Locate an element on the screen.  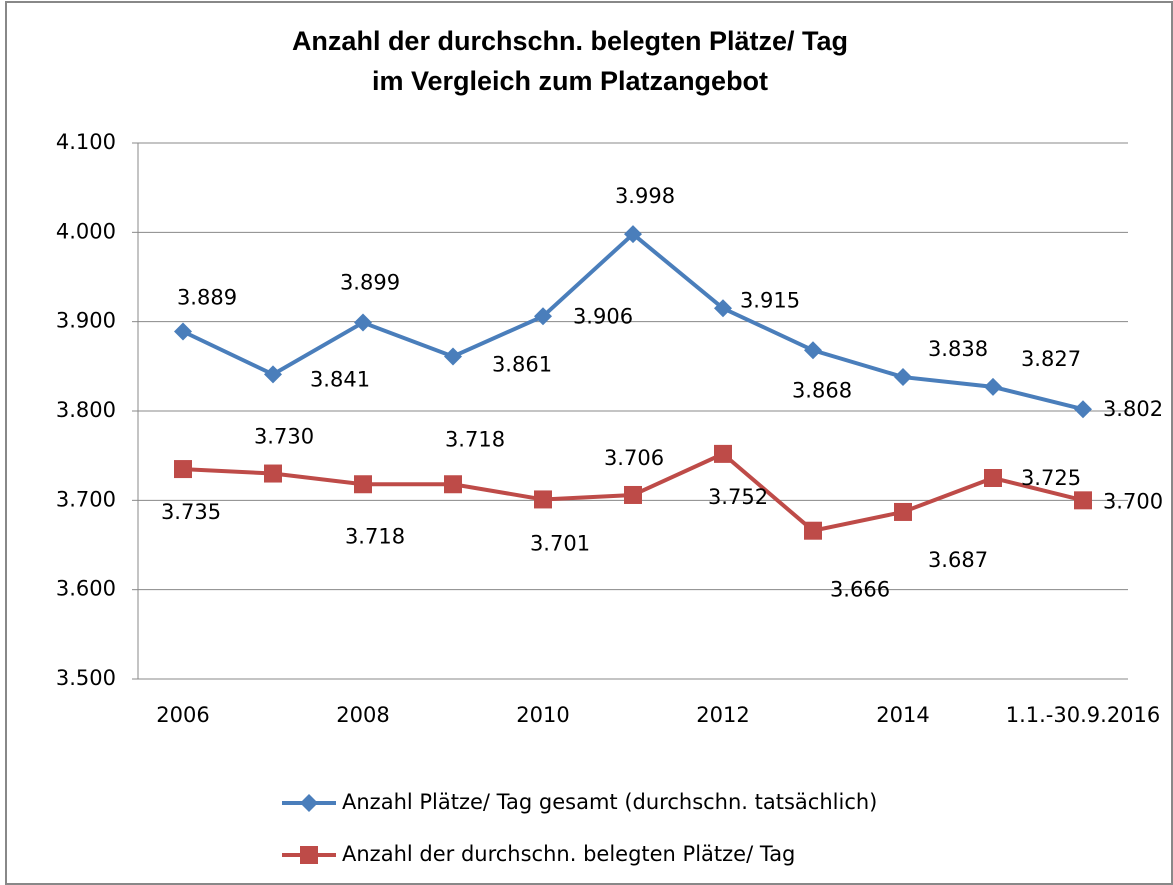
y-tick-label: 4.100 is located at coordinates (86, 142).